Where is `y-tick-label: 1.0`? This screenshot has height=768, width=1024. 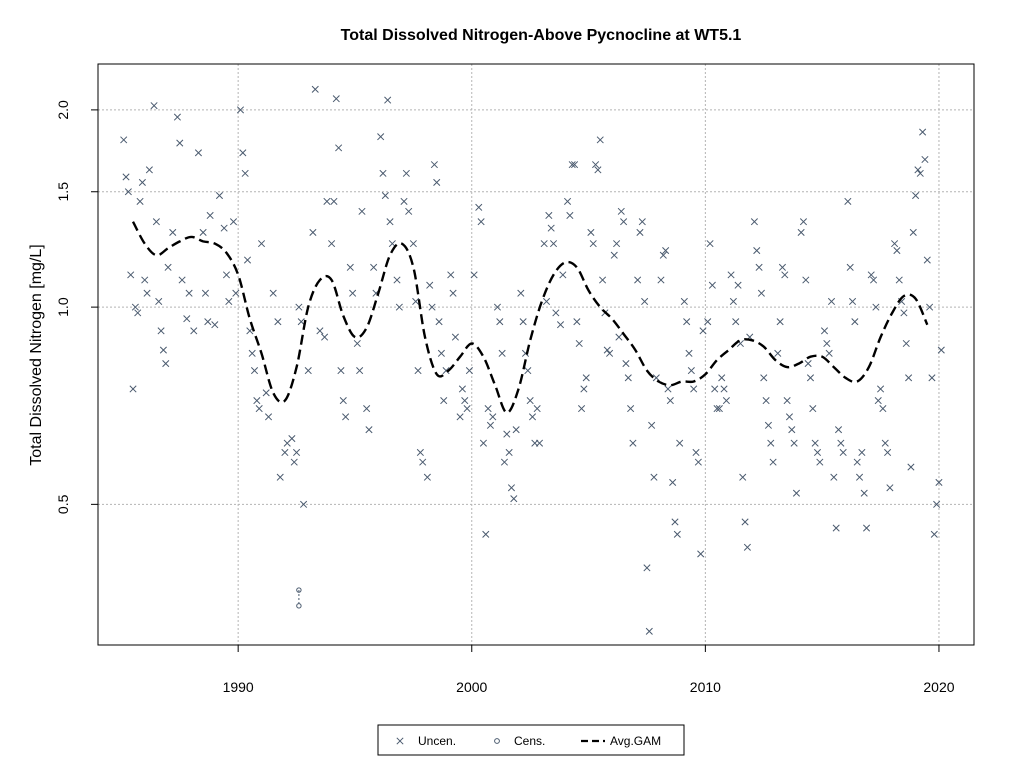
y-tick-label: 1.0 is located at coordinates (63, 307).